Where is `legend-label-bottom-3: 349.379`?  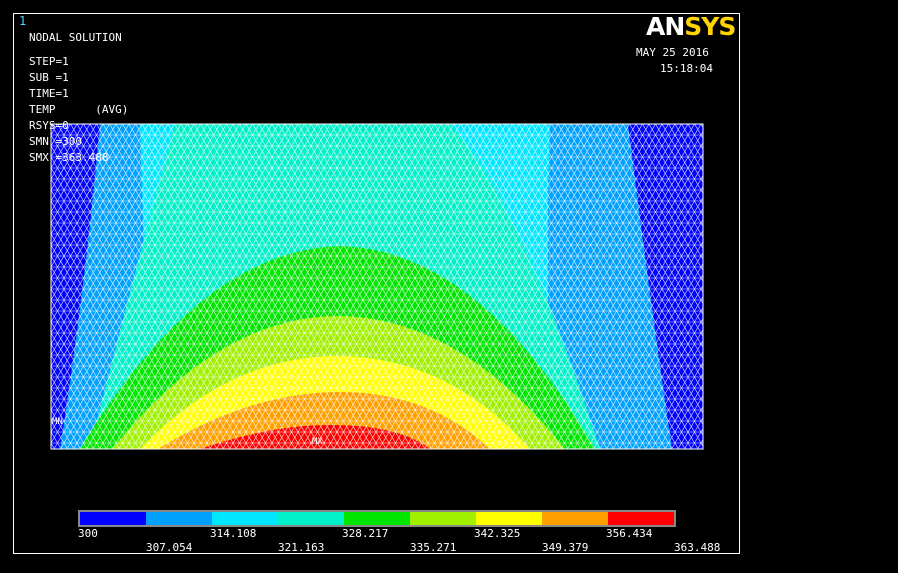
legend-label-bottom-3: 349.379 is located at coordinates (565, 547).